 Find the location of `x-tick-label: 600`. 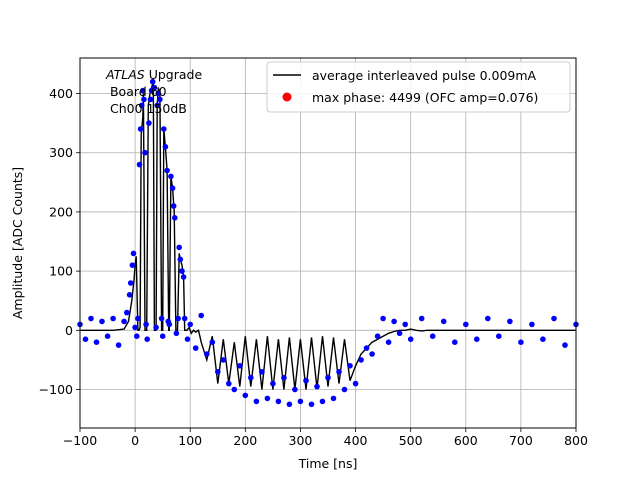

x-tick-label: 600 is located at coordinates (466, 440).